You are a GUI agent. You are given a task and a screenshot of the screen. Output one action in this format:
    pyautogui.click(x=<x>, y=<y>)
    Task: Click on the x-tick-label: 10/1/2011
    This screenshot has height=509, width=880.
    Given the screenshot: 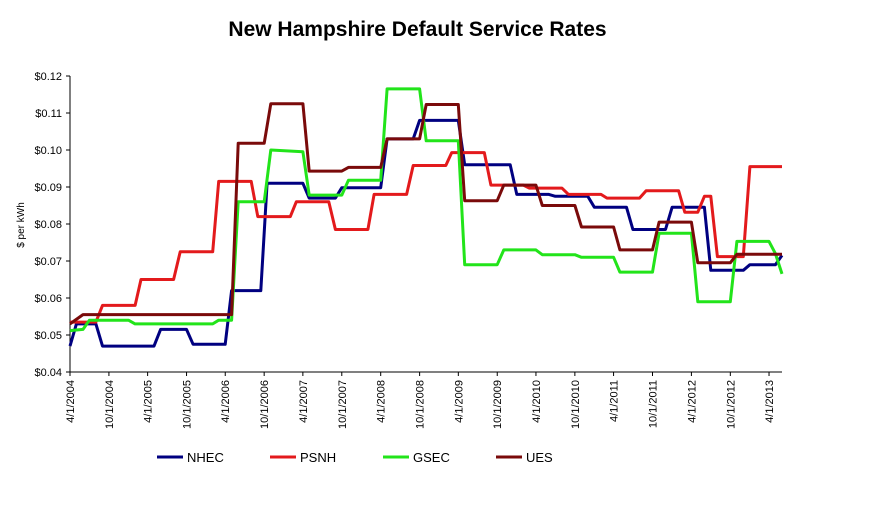 What is the action you would take?
    pyautogui.click(x=653, y=404)
    